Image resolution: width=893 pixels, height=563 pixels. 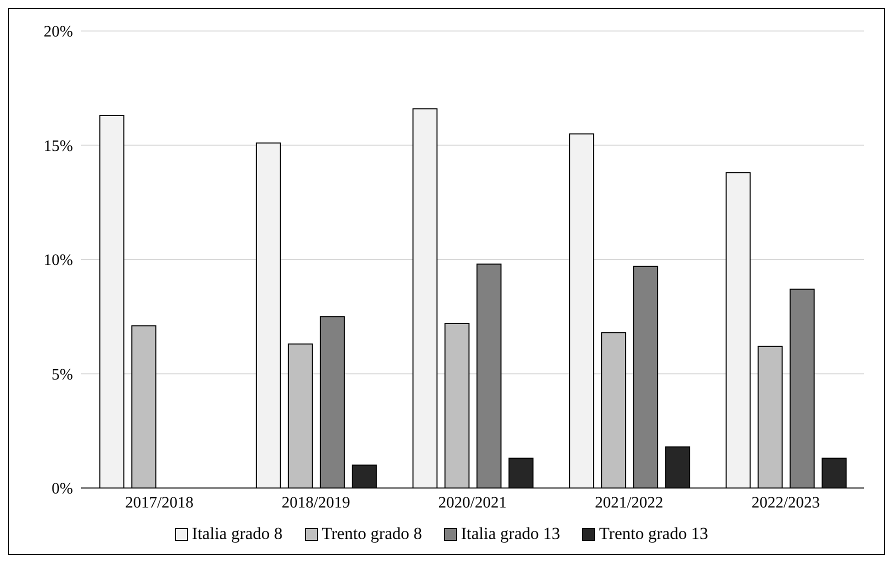 I want to click on y-tick-label: 0%, so click(x=62, y=489).